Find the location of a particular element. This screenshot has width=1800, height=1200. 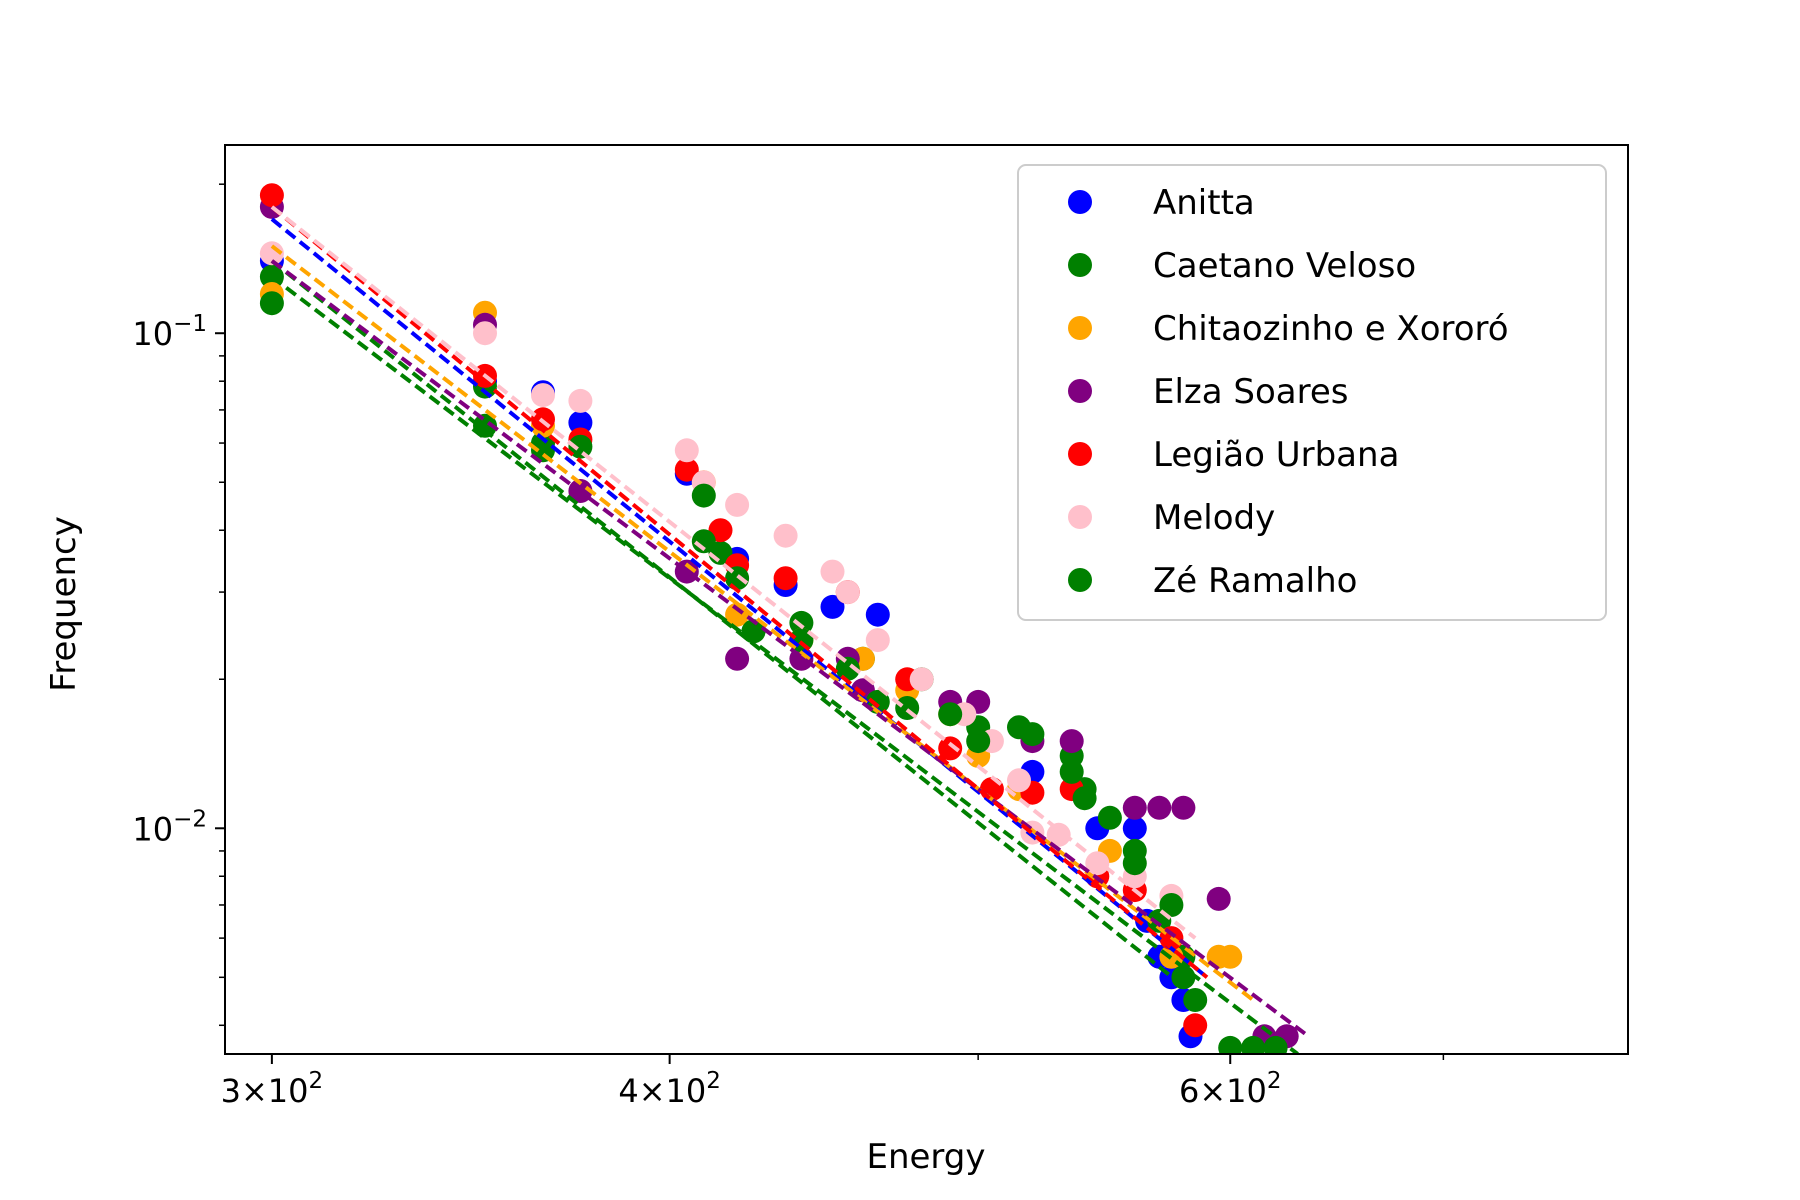

legend-item: Anitta is located at coordinates (1161, 203).